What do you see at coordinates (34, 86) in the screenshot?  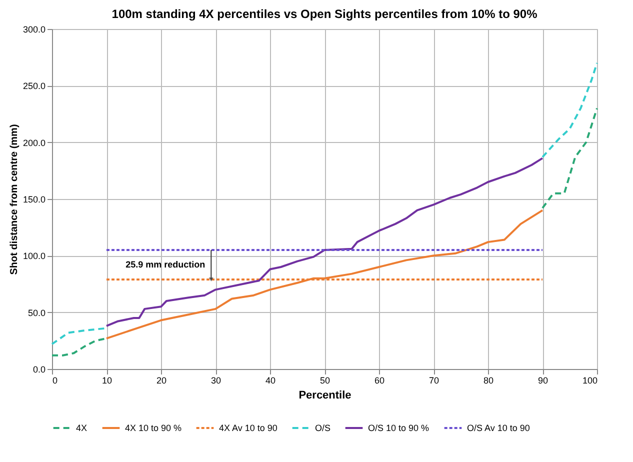 I see `y-tick-label: 250.0` at bounding box center [34, 86].